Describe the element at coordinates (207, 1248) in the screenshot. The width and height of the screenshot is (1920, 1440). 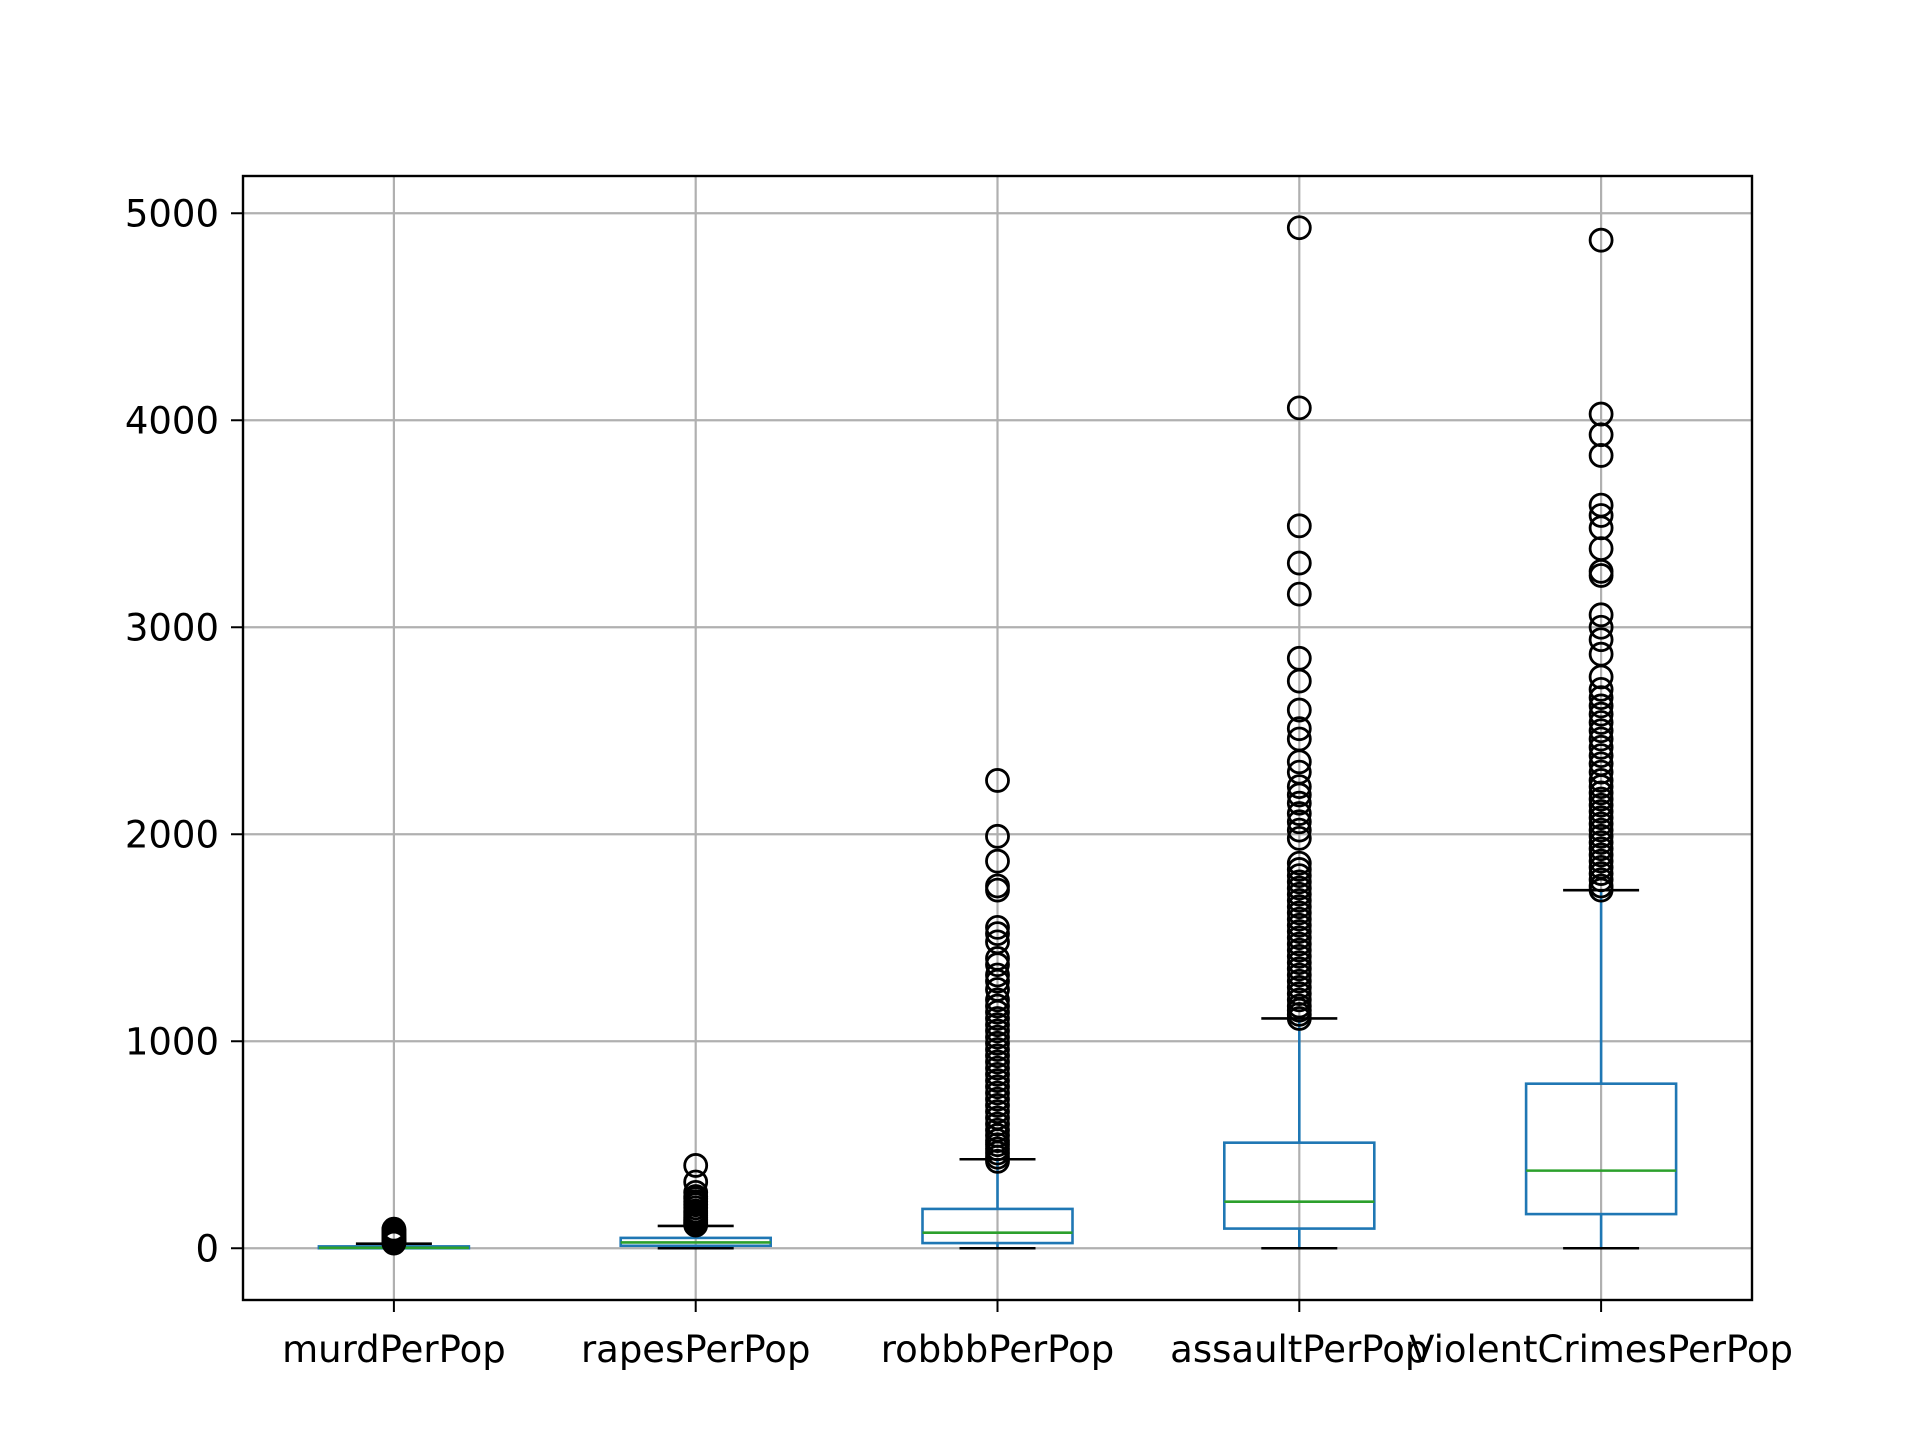
I see `y-tick-label: 0` at that location.